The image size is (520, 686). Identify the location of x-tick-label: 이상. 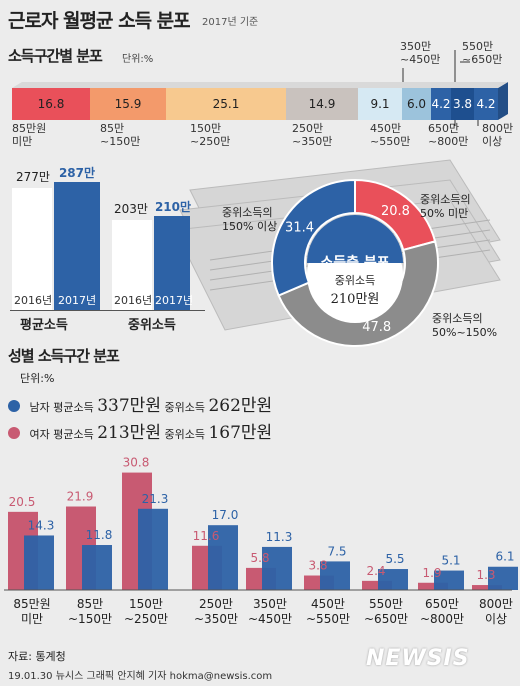
(496, 619).